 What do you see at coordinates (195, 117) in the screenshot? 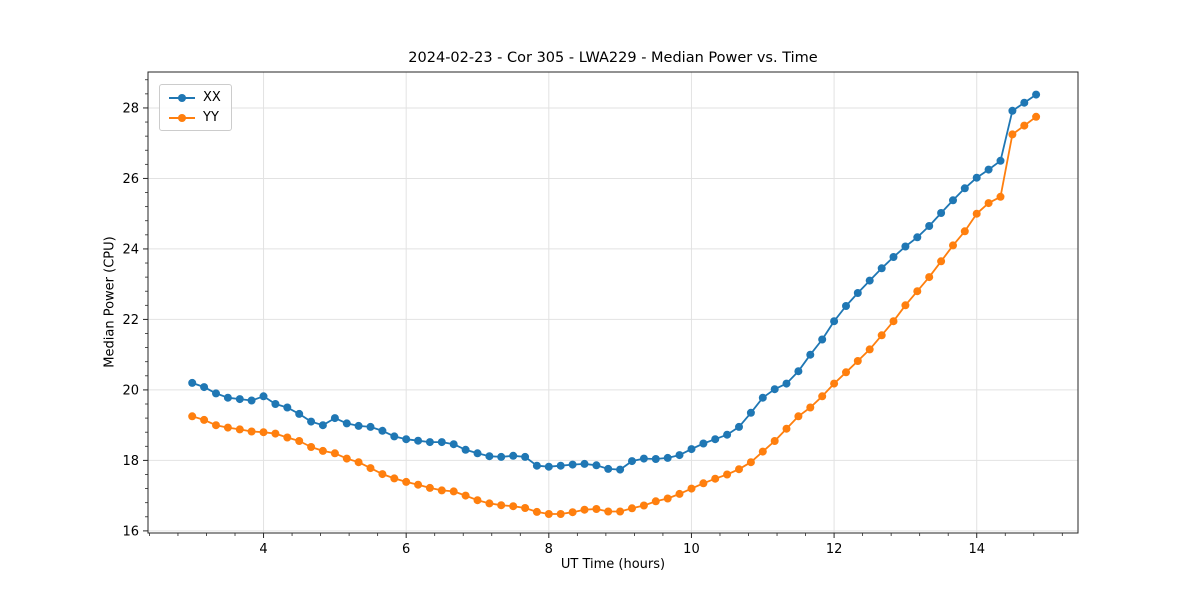
I see `legend-item-yy: YY` at bounding box center [195, 117].